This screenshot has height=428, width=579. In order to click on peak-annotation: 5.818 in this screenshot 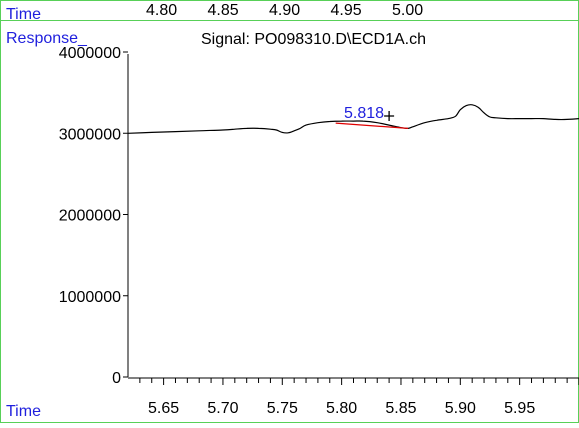, I will do `click(372, 117)`.